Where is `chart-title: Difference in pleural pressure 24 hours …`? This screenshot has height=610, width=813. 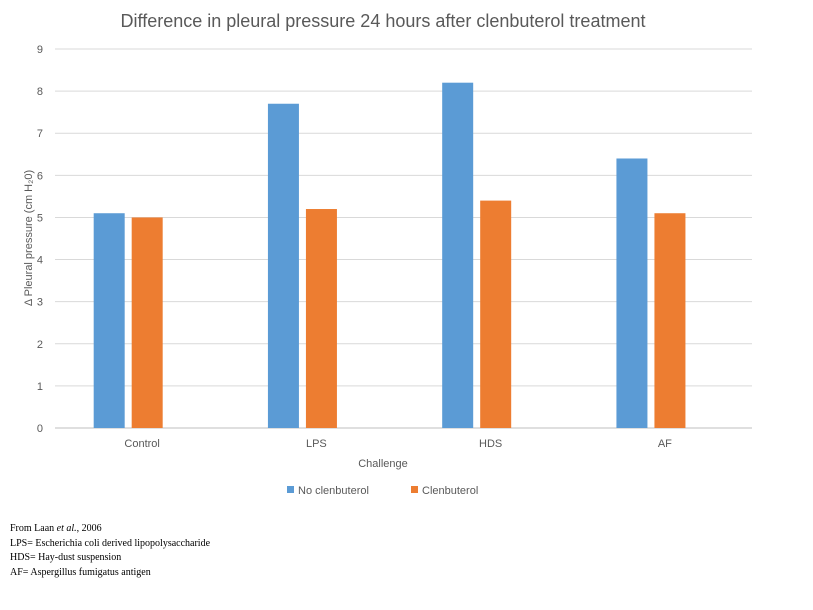 chart-title: Difference in pleural pressure 24 hours … is located at coordinates (383, 21).